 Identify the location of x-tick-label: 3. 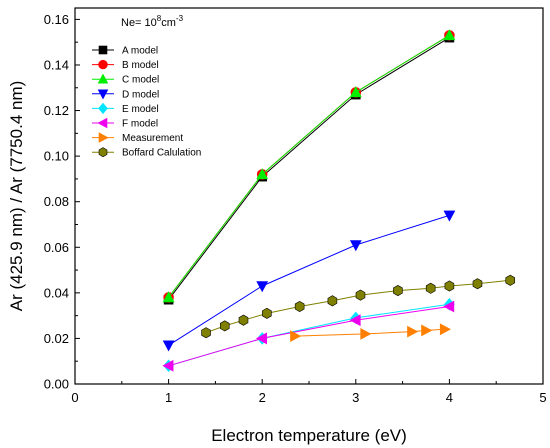
(355, 397).